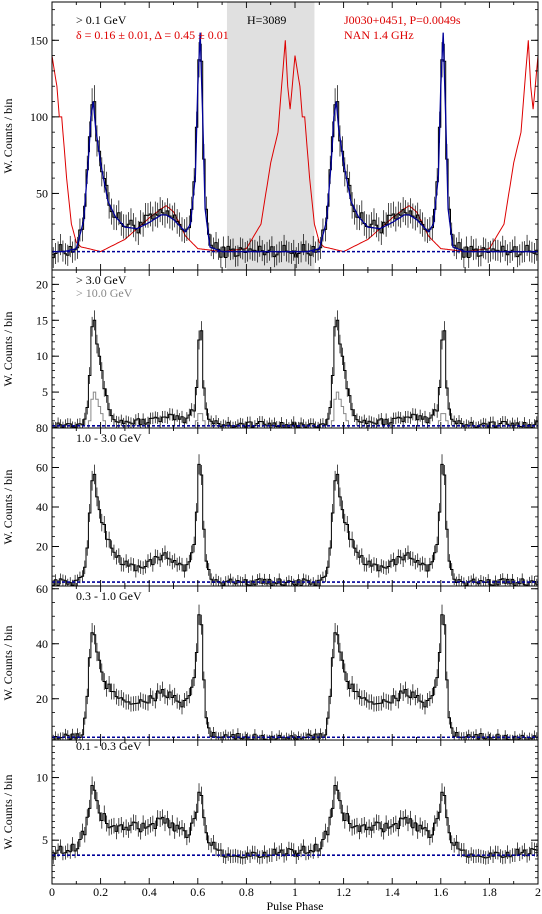 Image resolution: width=542 pixels, height=914 pixels. What do you see at coordinates (39, 40) in the screenshot?
I see `y-tick-label: 150` at bounding box center [39, 40].